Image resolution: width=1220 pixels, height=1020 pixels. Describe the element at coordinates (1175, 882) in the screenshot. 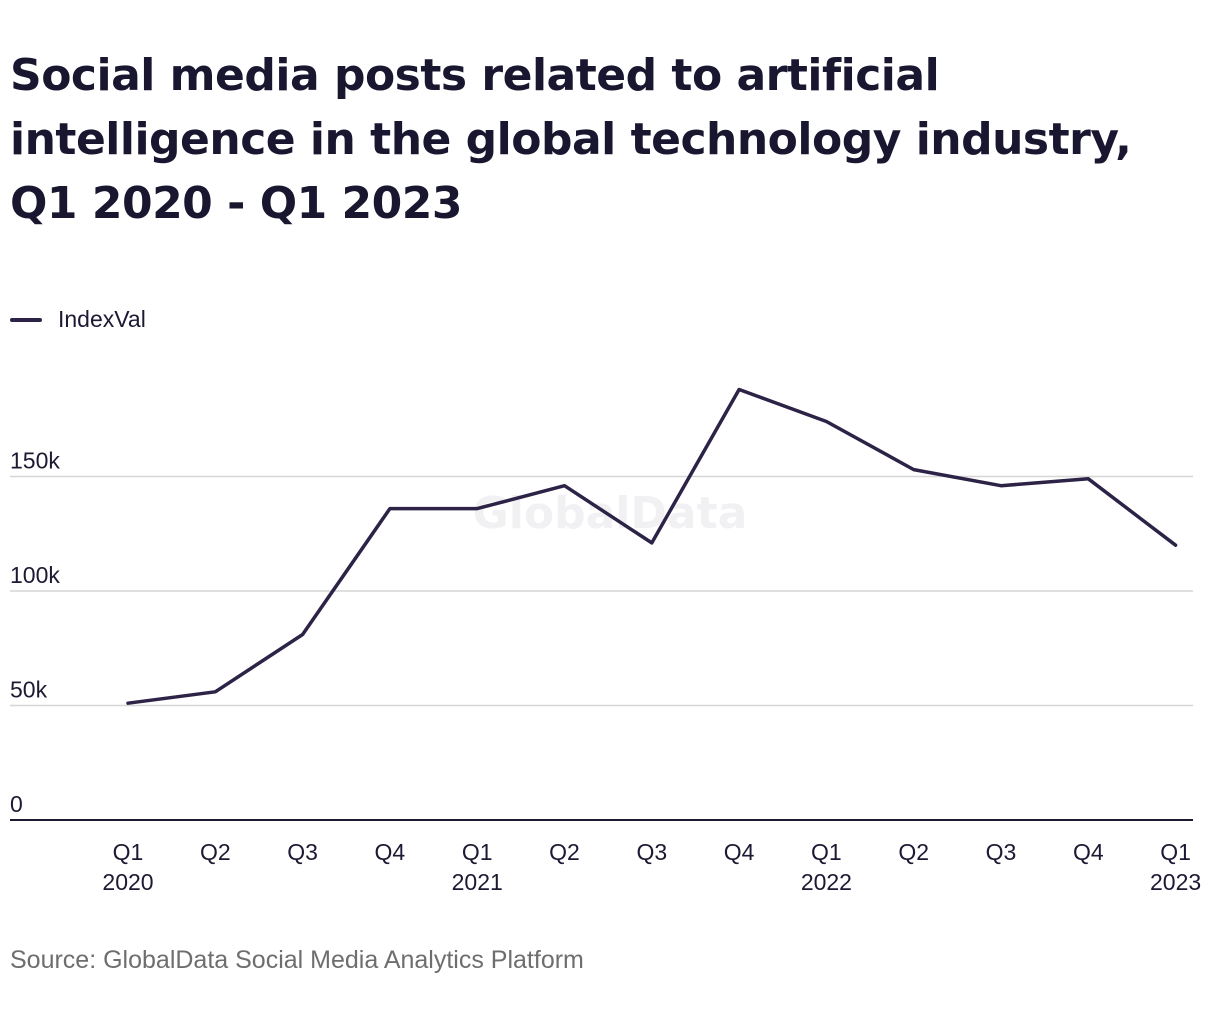

I see `x-tick-year-label: 2023` at that location.